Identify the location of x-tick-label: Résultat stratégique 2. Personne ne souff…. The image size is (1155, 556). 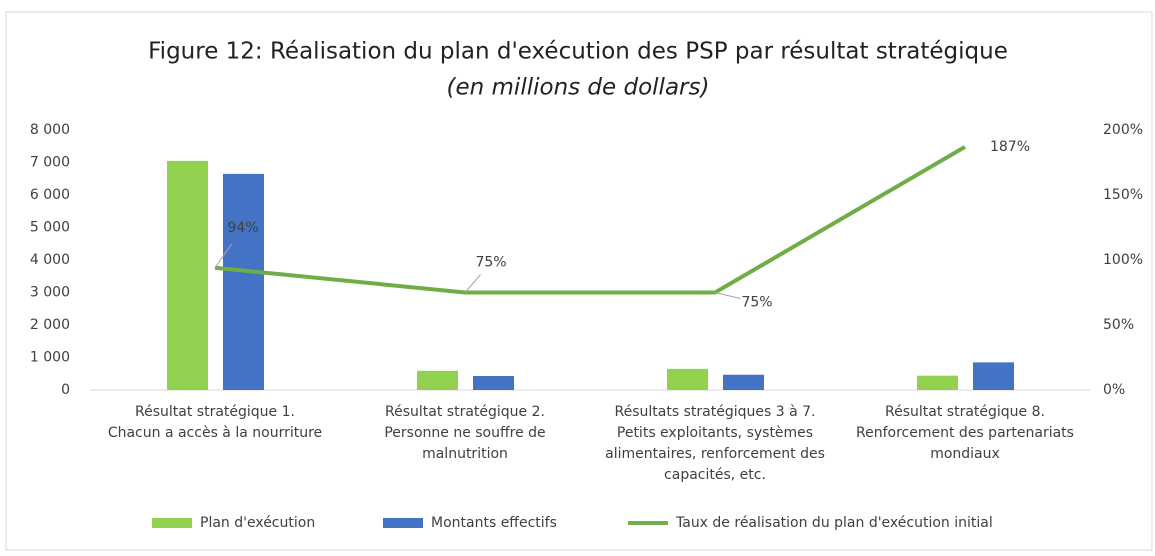
(464, 433).